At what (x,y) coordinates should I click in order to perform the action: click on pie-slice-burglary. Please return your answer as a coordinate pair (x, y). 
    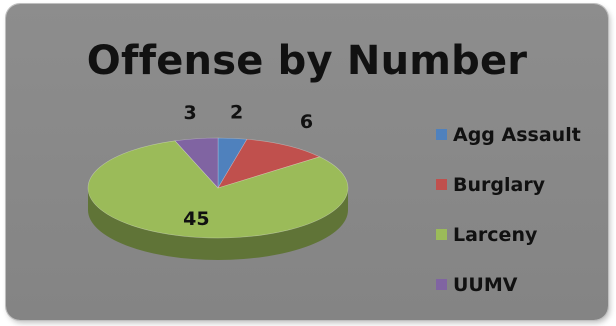
    Looking at the image, I should click on (269, 163).